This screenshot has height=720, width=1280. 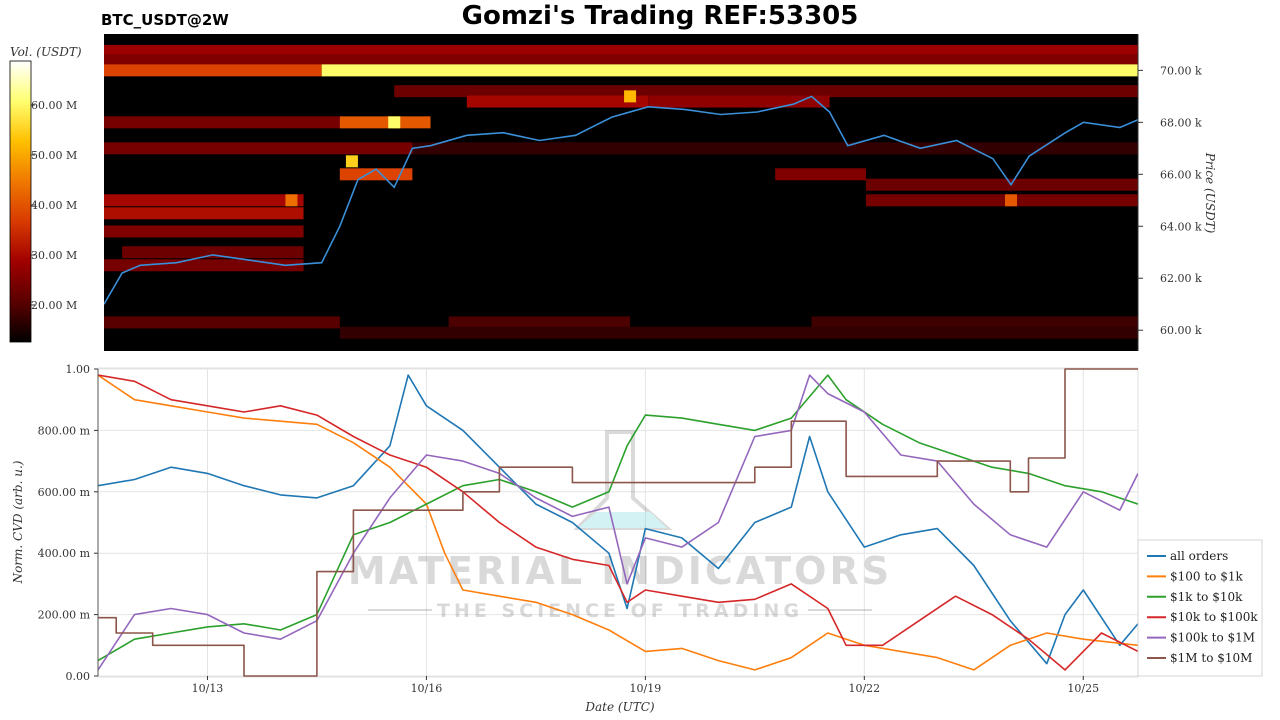 I want to click on price-tick-label: 64.00 k, so click(x=1181, y=226).